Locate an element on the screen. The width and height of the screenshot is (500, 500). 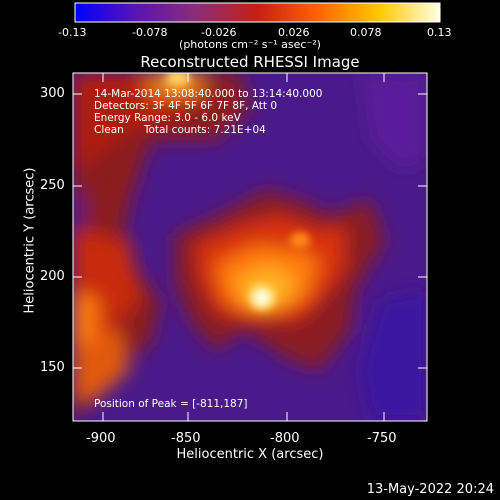
info-line: Clean Total counts: 7.21E+04 is located at coordinates (180, 130).